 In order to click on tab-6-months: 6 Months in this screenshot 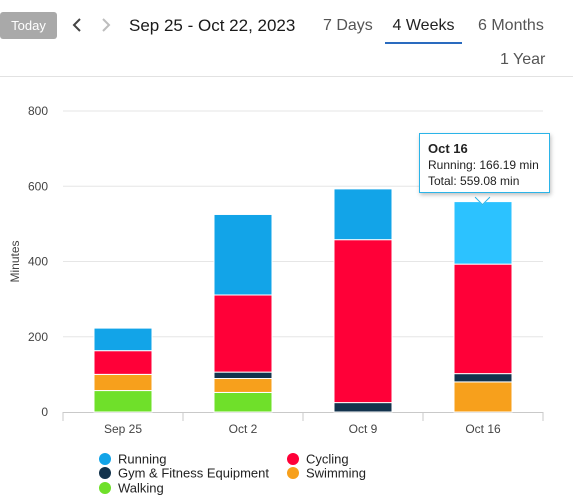, I will do `click(511, 25)`.